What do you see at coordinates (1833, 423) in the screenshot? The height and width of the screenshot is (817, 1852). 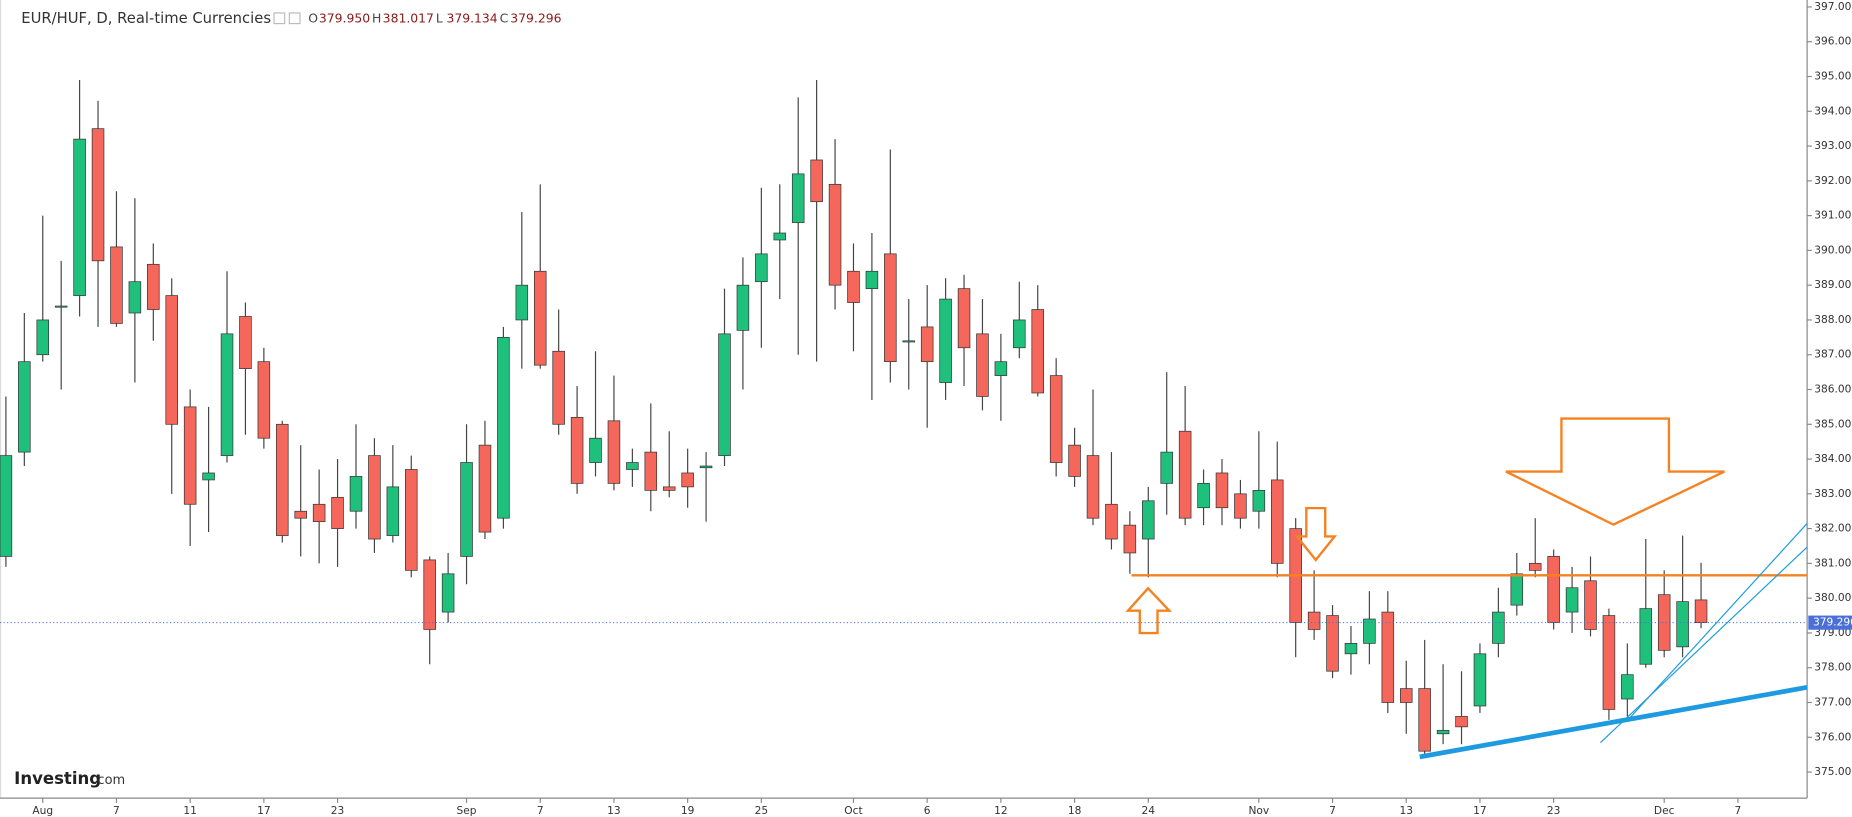 I see `y-tick-label: 385.000` at bounding box center [1833, 423].